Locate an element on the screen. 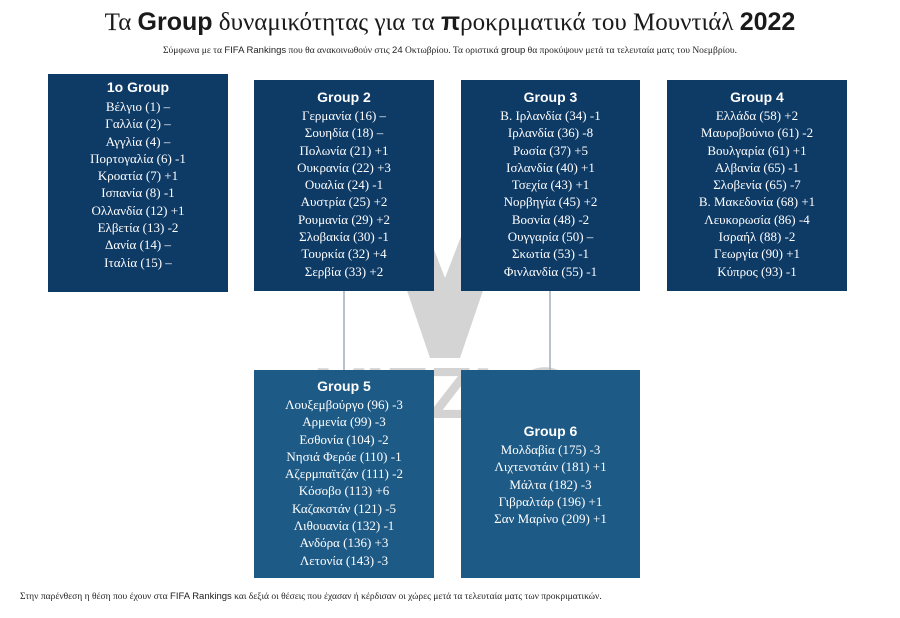  team-item: Ουαλία (24) -1 is located at coordinates (344, 185).